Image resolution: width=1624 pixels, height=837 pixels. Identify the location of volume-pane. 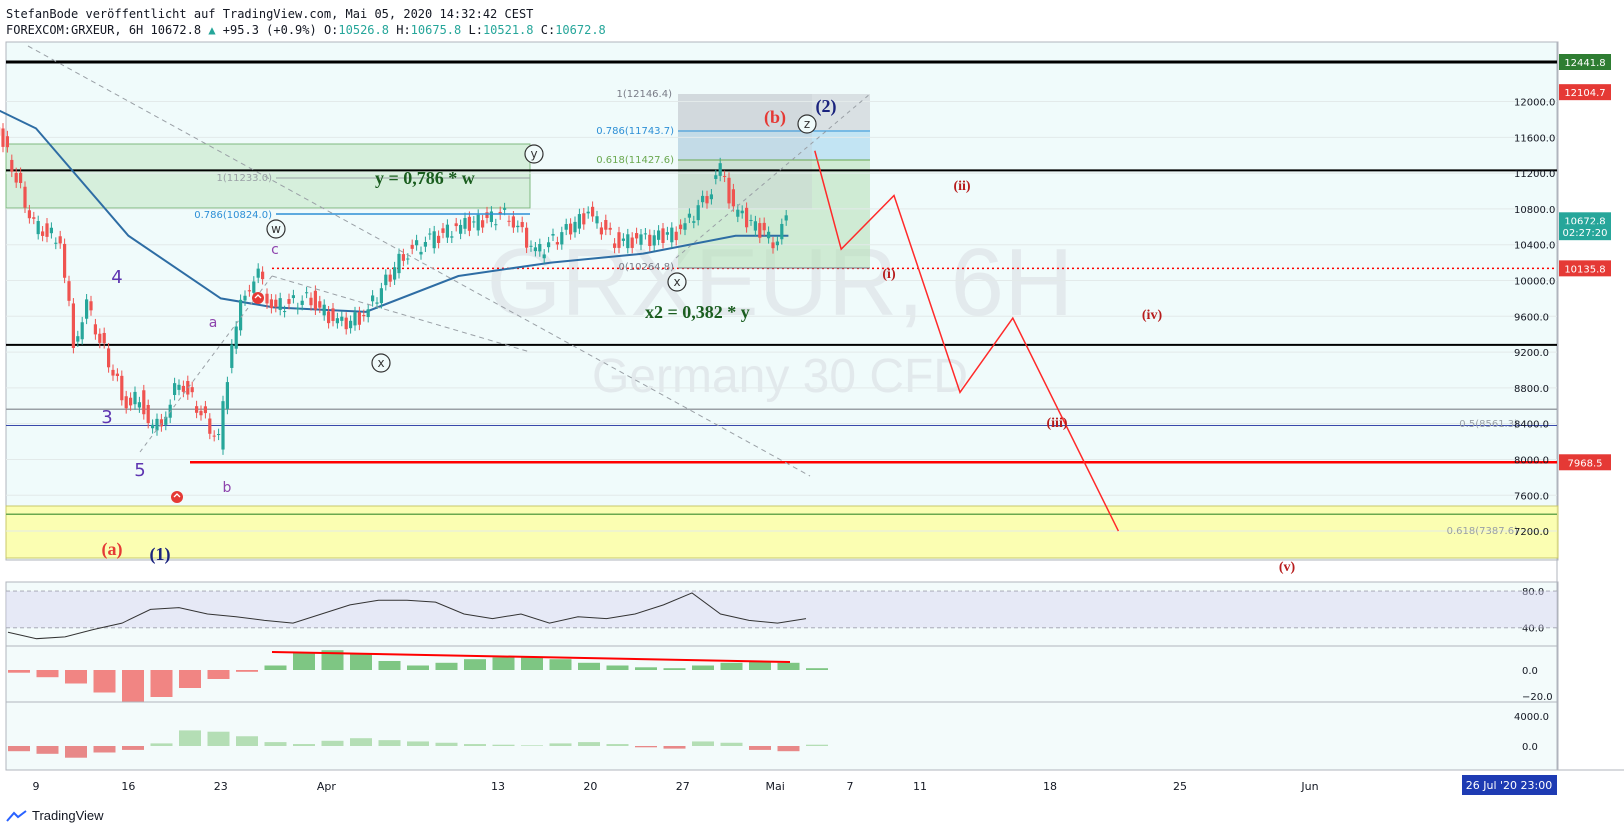
(782, 736).